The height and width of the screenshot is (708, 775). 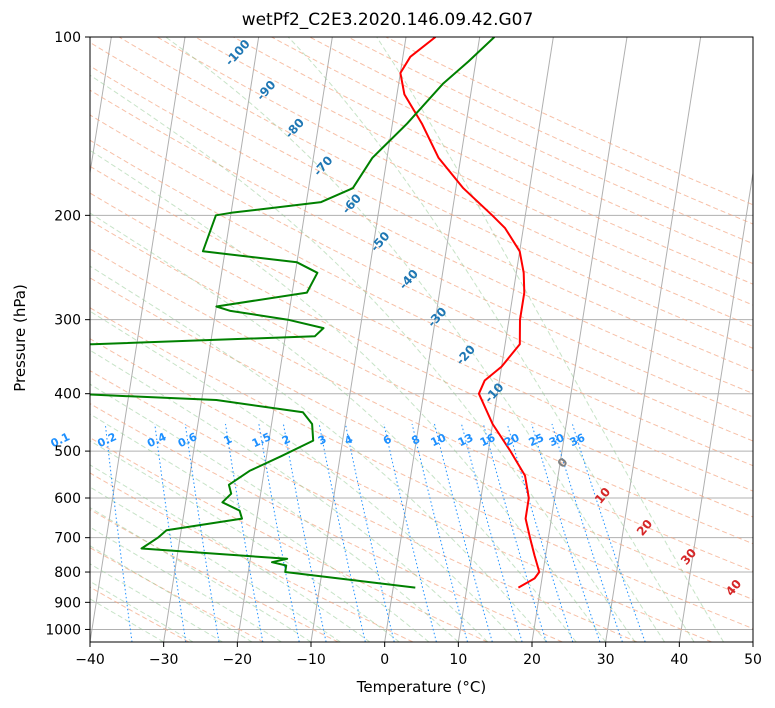 I want to click on dry-adiabat-label: -20, so click(x=465, y=354).